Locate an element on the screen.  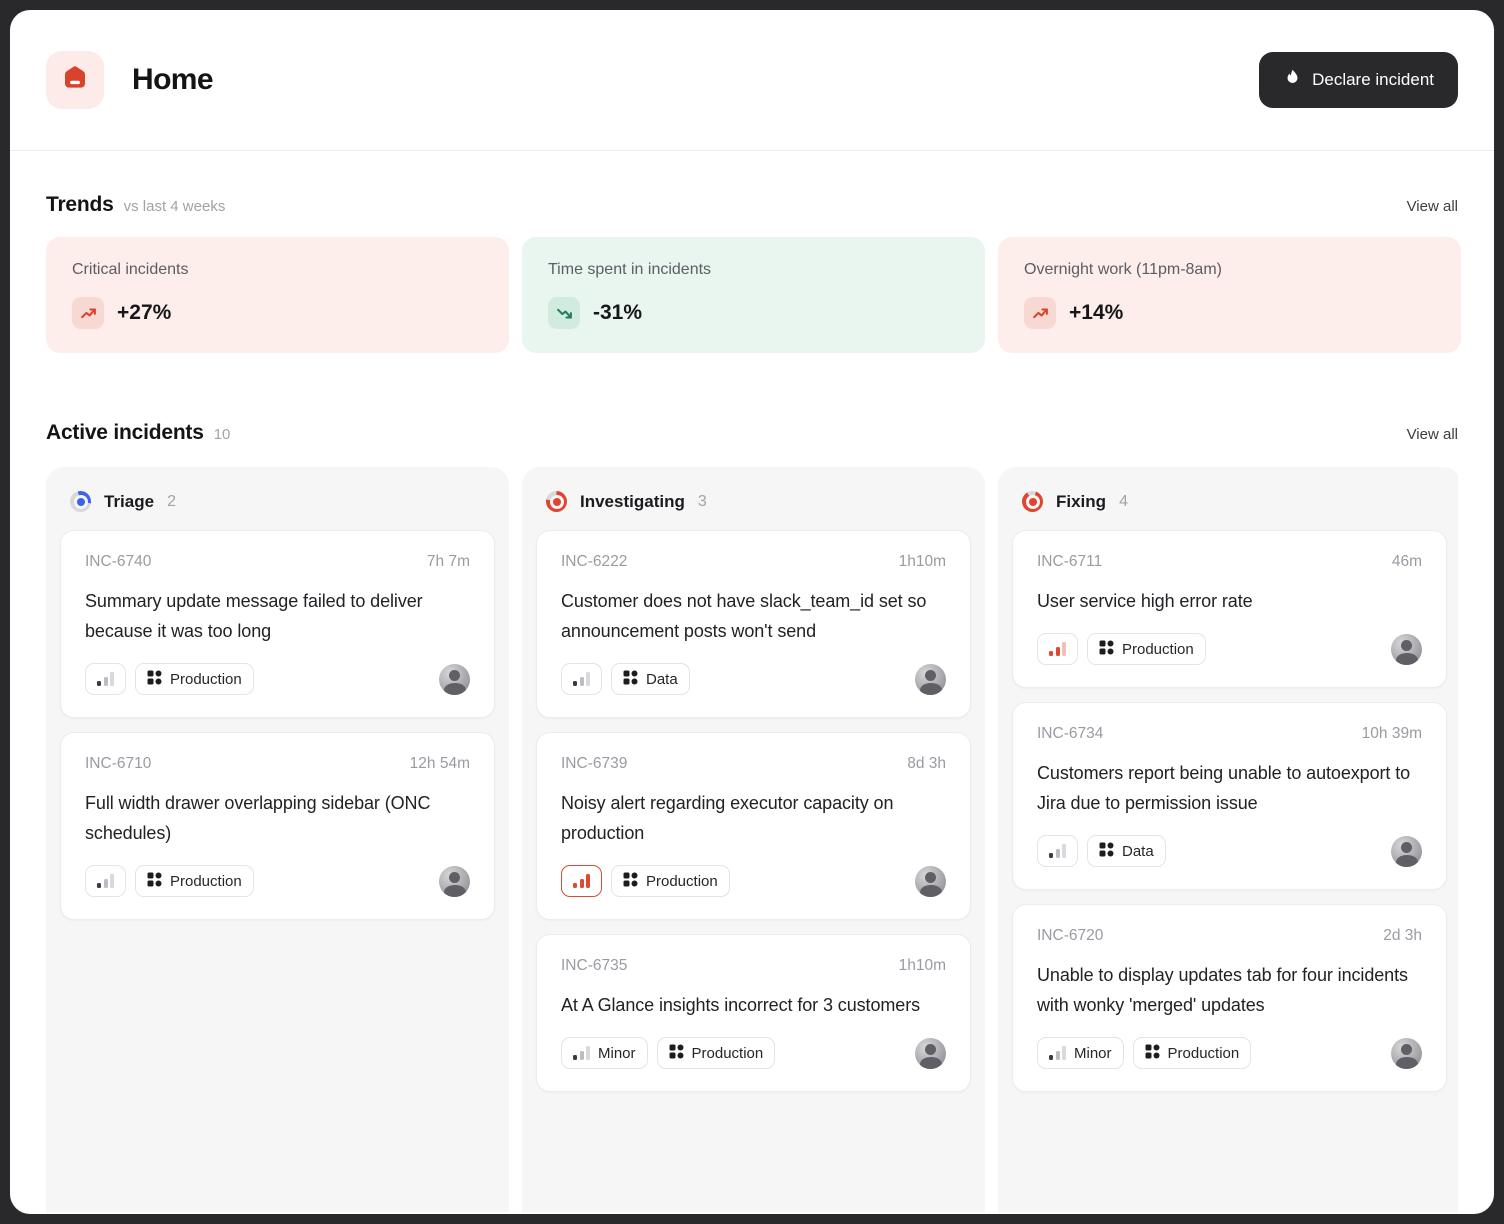
incident-duration: 10h 39m is located at coordinates (1391, 733).